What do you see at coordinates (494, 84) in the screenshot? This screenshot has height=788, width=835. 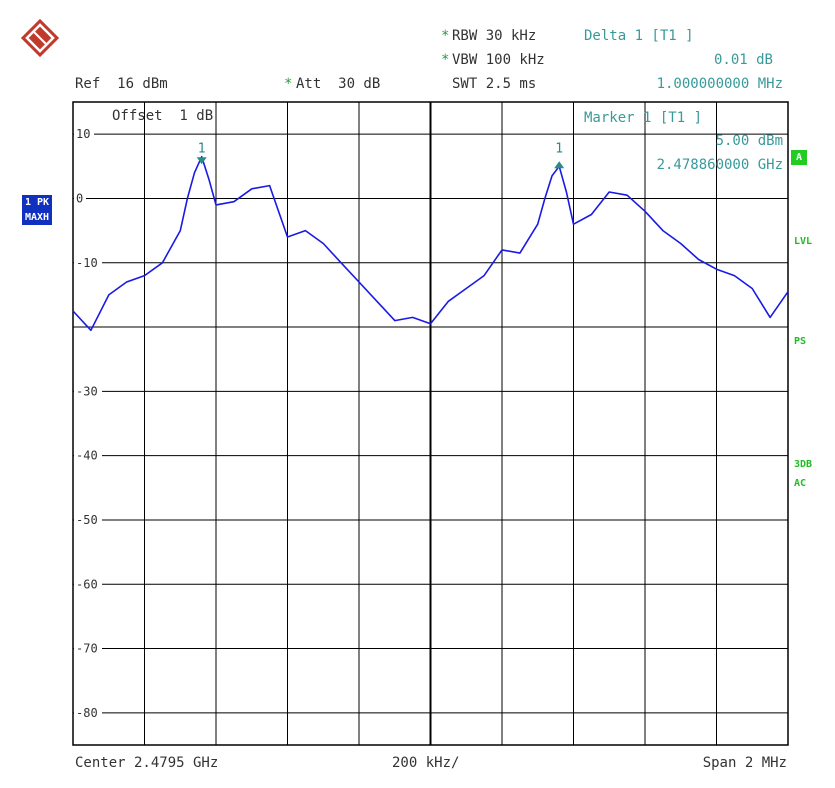 I see `sweep-time: SWT 2.5 ms` at bounding box center [494, 84].